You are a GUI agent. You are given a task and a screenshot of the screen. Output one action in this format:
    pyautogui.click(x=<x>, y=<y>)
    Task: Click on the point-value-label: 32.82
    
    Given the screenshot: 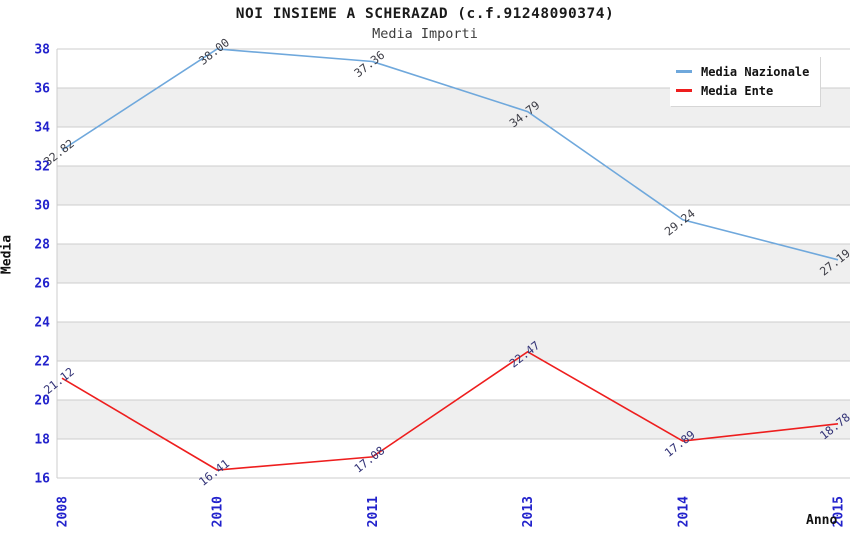 What is the action you would take?
    pyautogui.click(x=59, y=152)
    